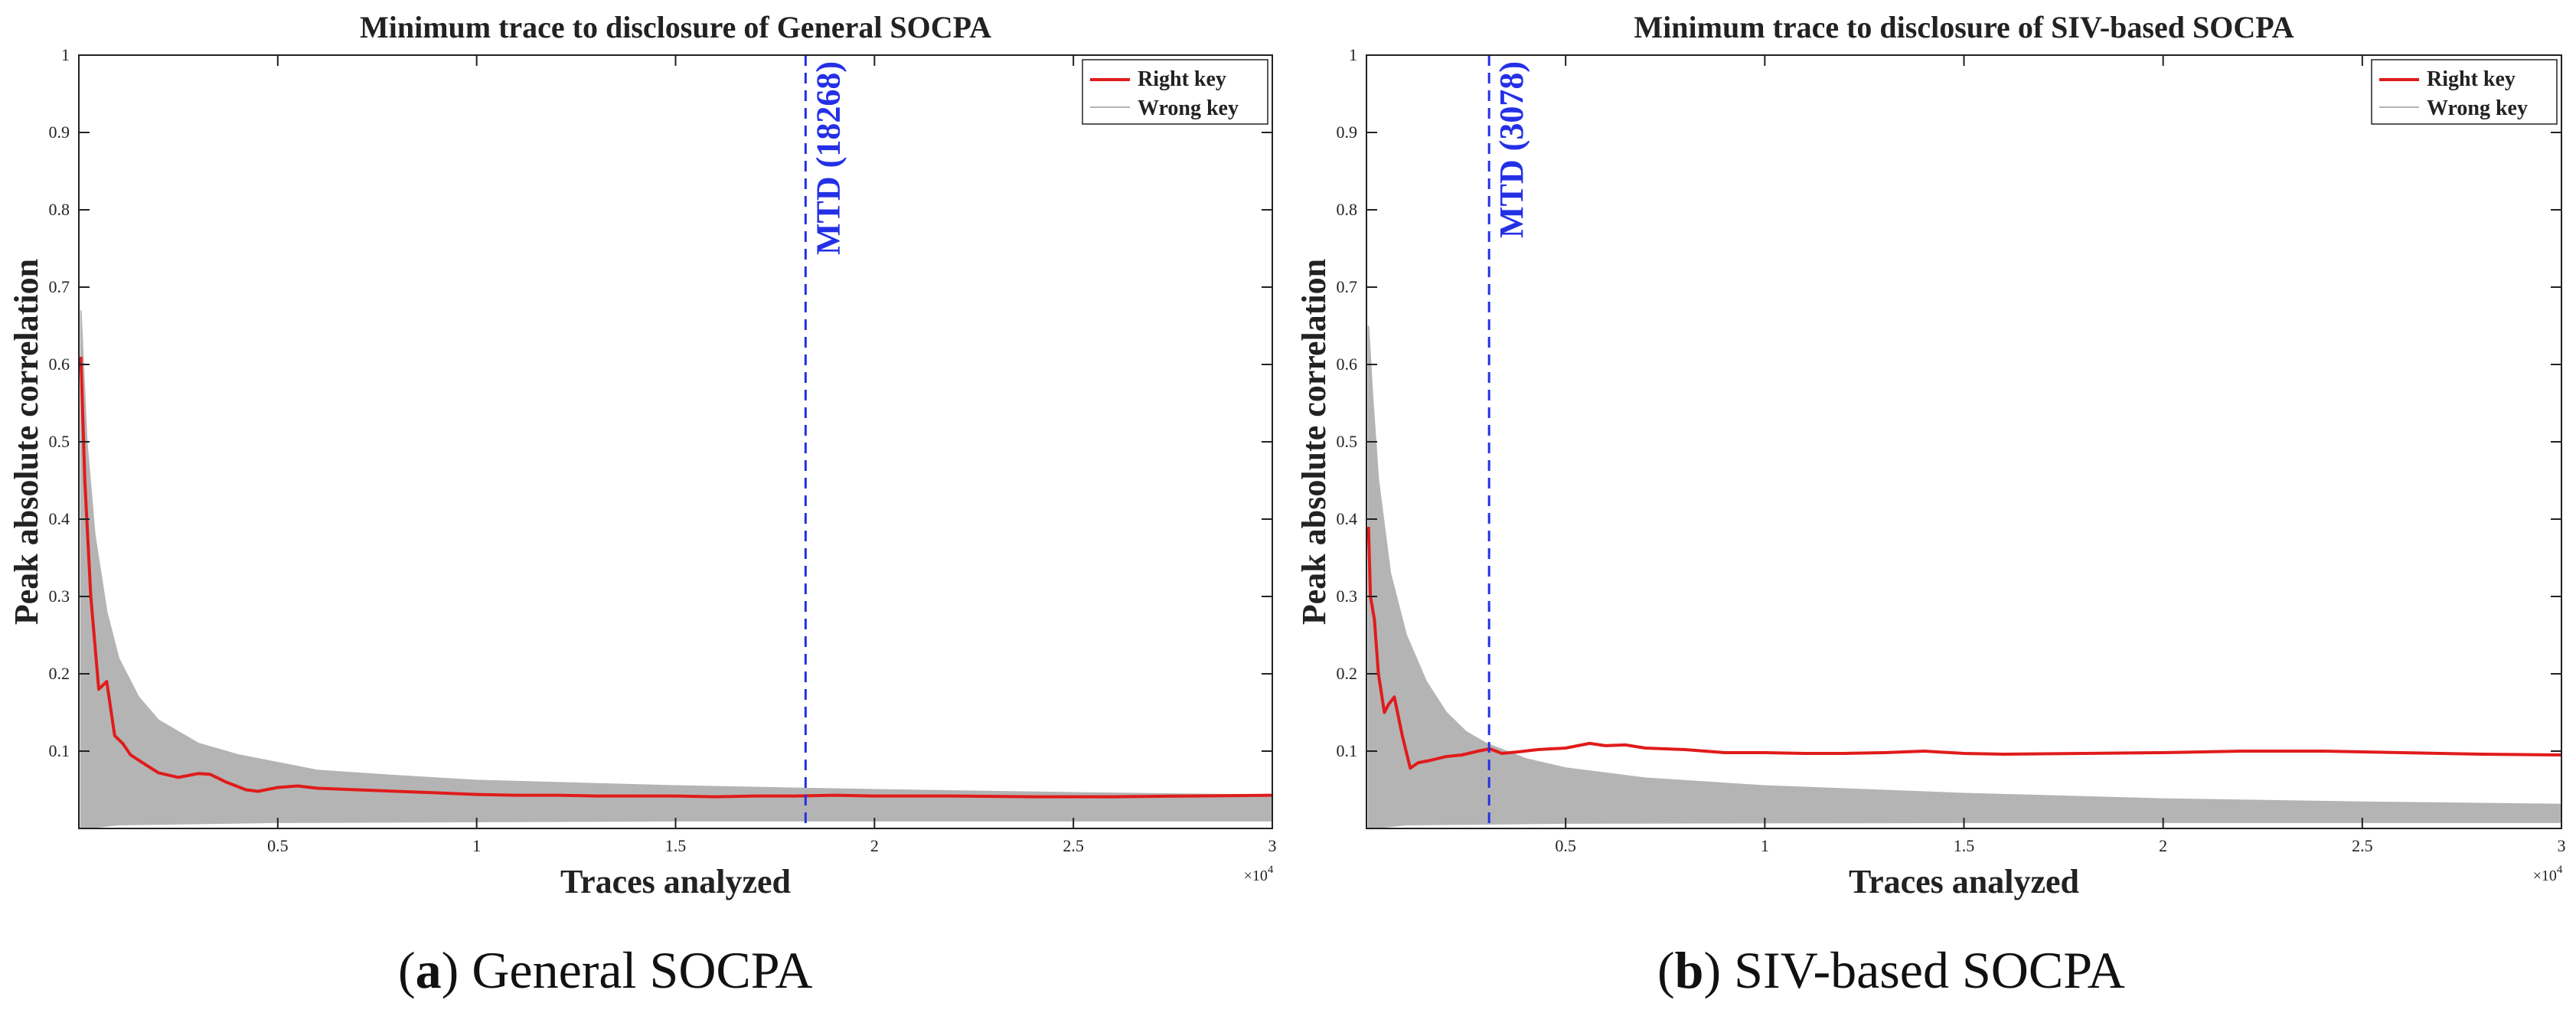 Image resolution: width=2576 pixels, height=1026 pixels. Describe the element at coordinates (1891, 970) in the screenshot. I see `caption-b: (b) SIV-based SOCPA` at that location.